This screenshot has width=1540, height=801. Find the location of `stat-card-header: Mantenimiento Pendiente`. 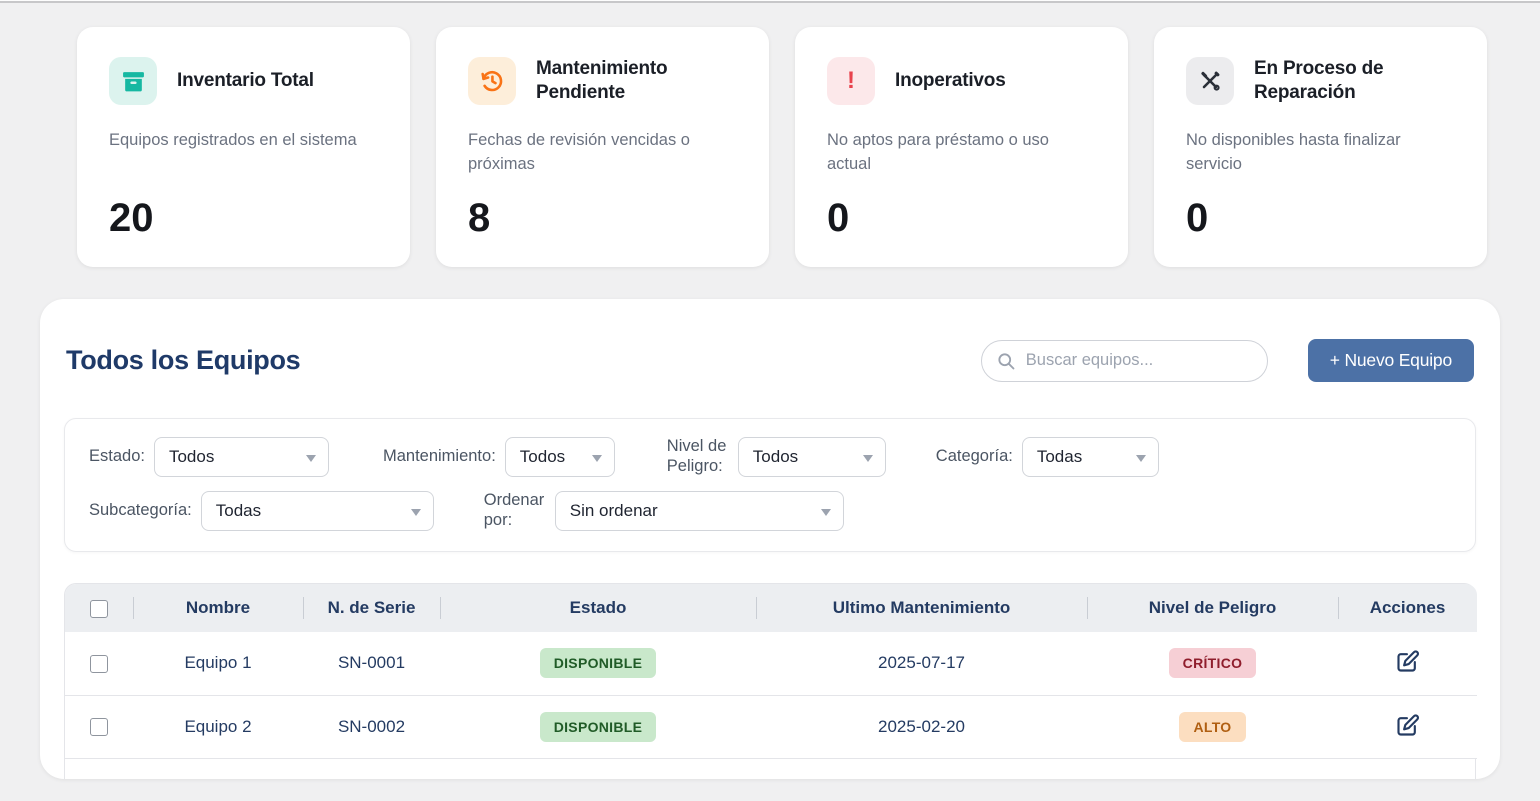

stat-card-header: Mantenimiento Pendiente is located at coordinates (602, 81).